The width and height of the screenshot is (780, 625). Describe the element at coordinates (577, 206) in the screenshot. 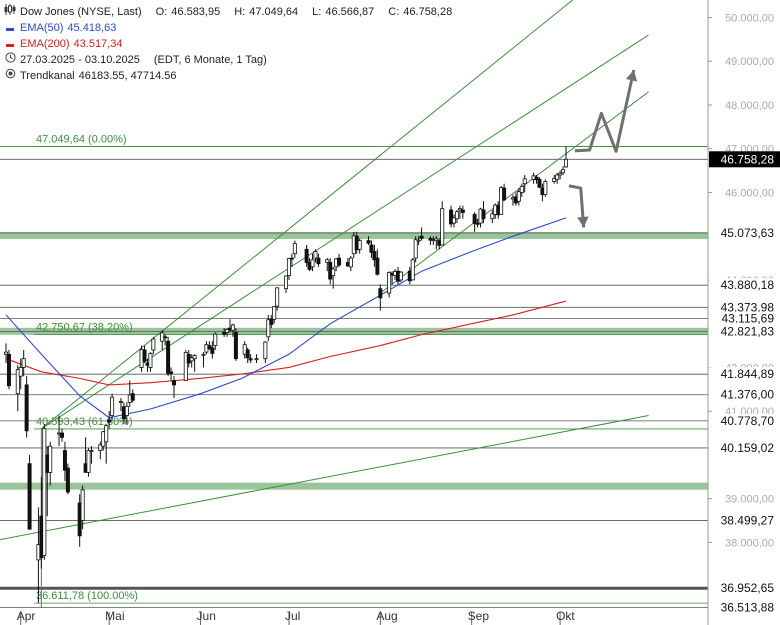

I see `bearish-scenario-arrow` at that location.